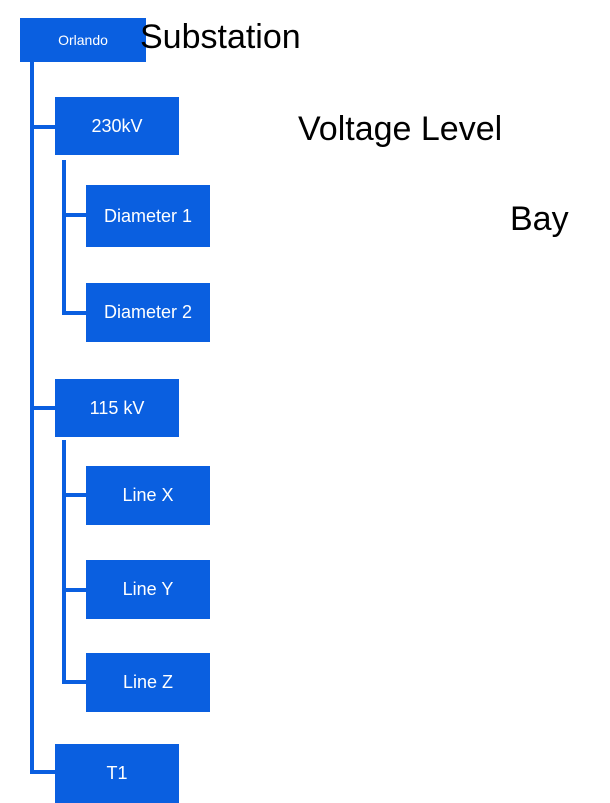 The height and width of the screenshot is (803, 610). Describe the element at coordinates (220, 37) in the screenshot. I see `level-label: Substation` at that location.